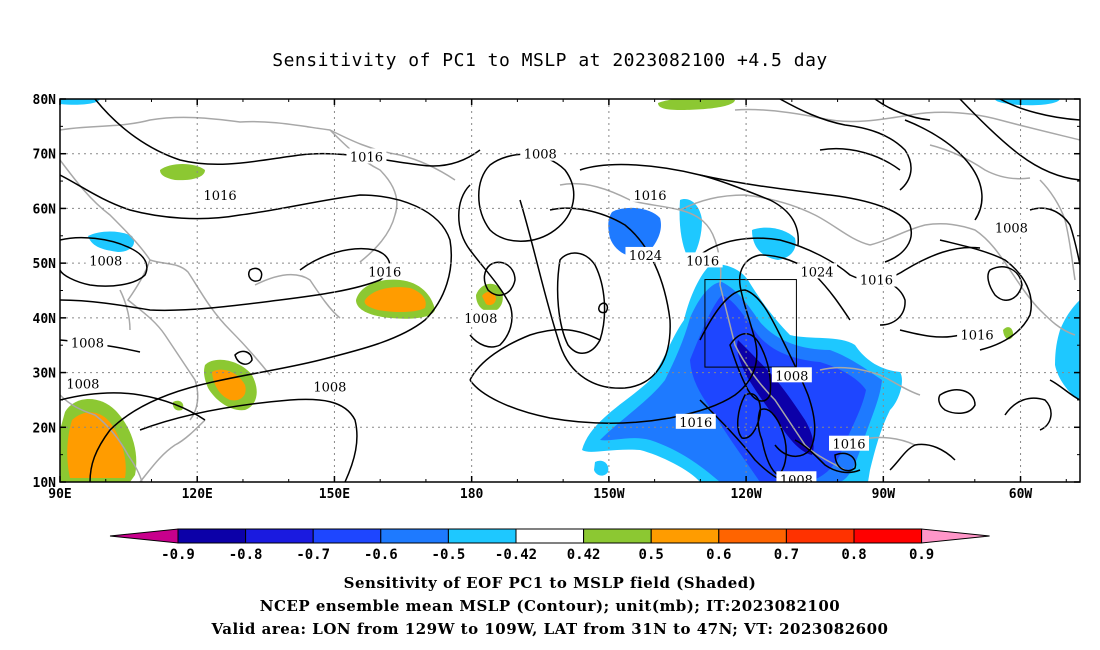  Describe the element at coordinates (601, 468) in the screenshot. I see `negative-shading-mexico` at that location.